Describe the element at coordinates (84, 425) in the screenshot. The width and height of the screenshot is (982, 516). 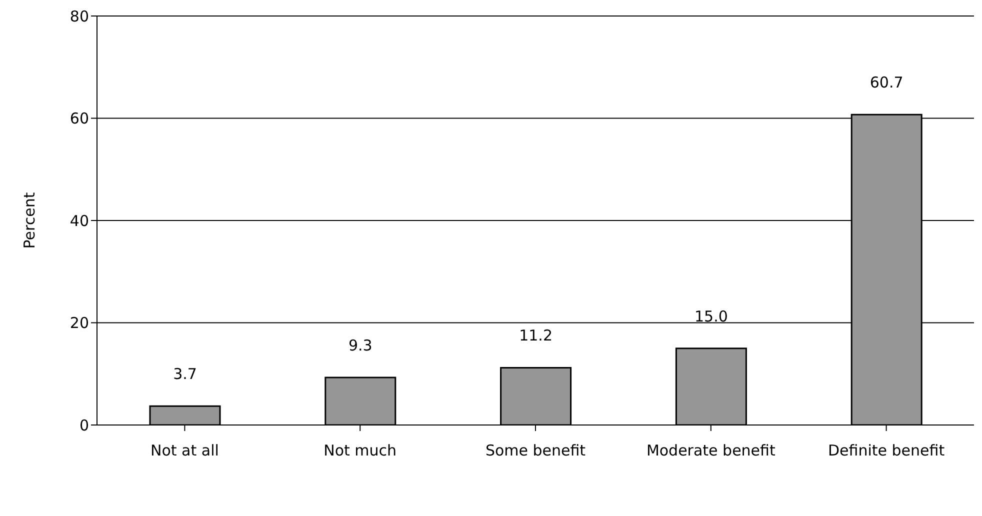
I see `y-tick-label: 0` at that location.